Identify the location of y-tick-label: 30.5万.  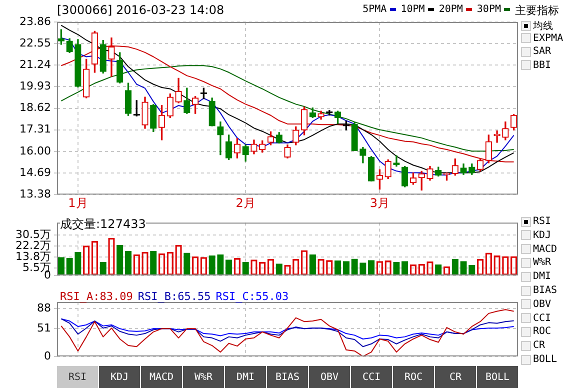
(33, 234).